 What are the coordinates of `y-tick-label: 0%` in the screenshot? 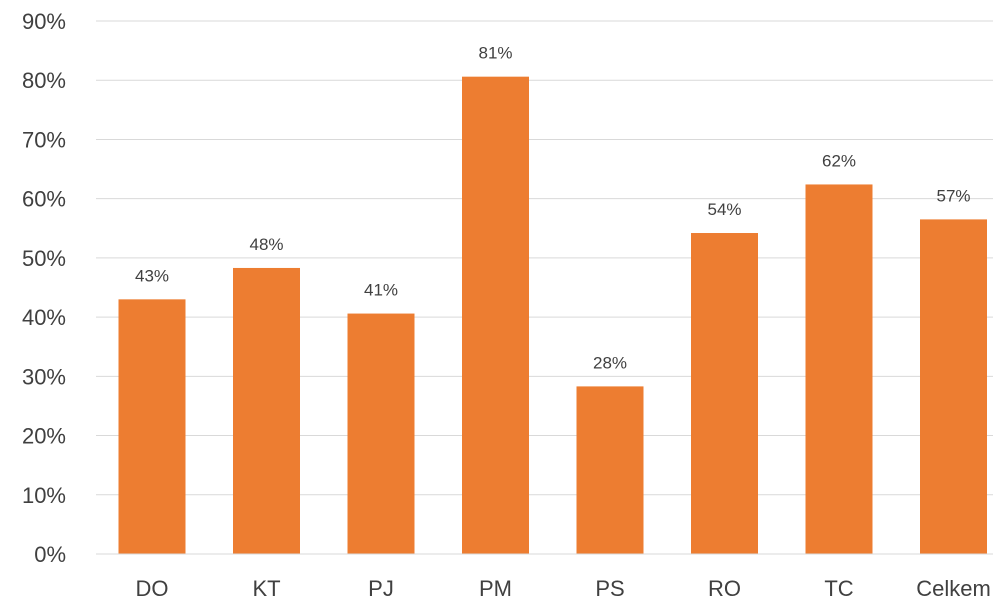 It's located at (50, 554).